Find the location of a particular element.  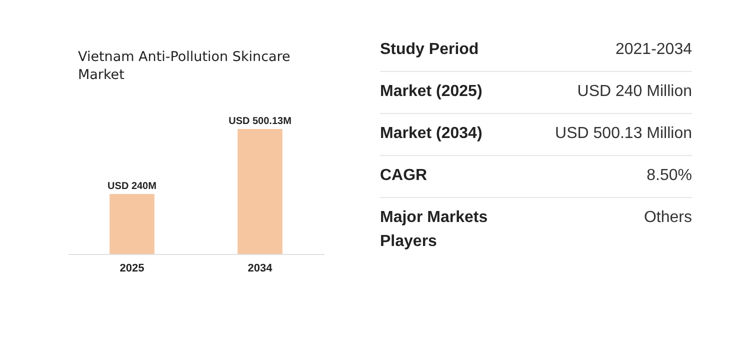

text: Study Period is located at coordinates (429, 50).